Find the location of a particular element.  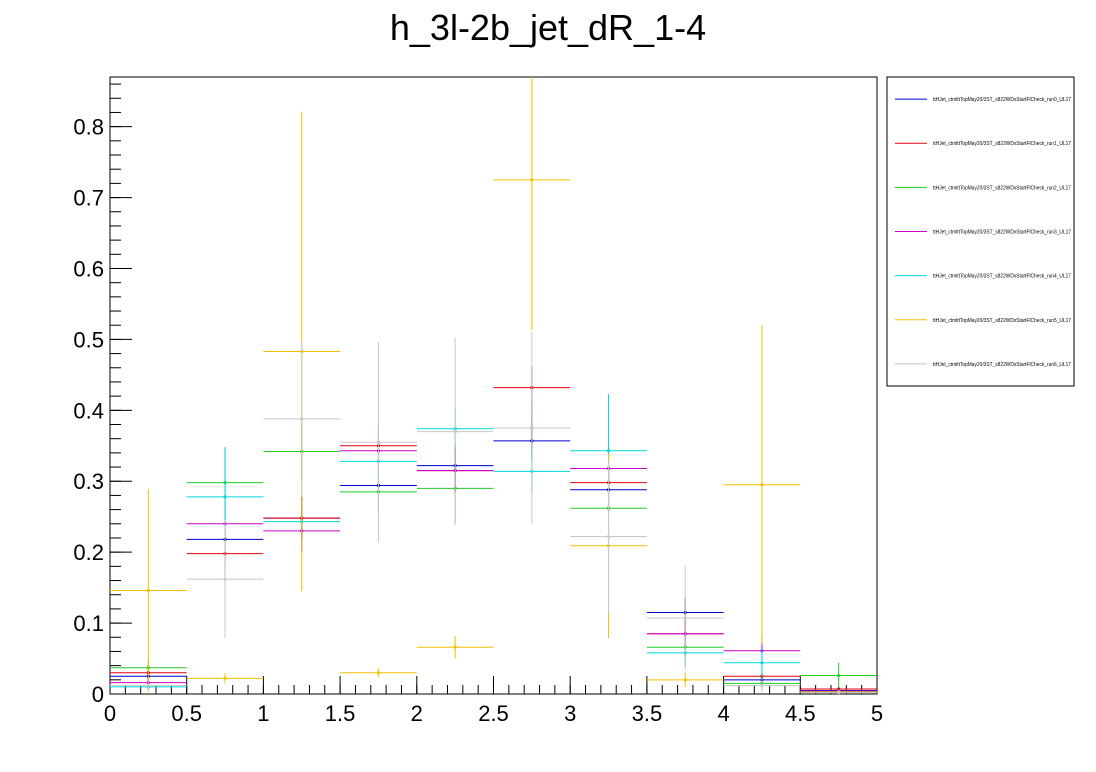

x-tick-label: 4.5 is located at coordinates (800, 713).